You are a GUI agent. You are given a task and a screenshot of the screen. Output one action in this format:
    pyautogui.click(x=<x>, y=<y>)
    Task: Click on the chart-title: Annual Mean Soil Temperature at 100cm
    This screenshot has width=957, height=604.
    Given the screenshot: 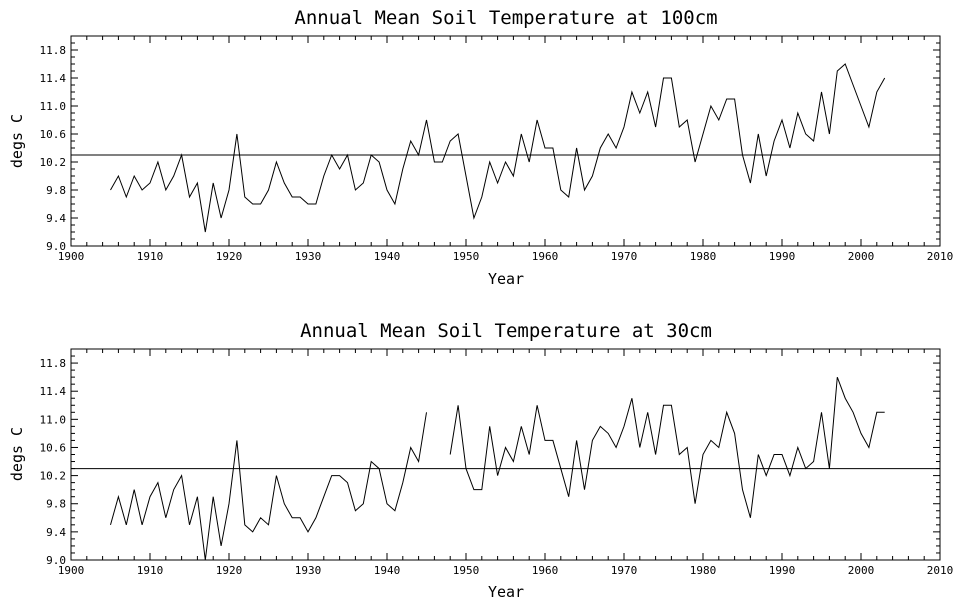 What is the action you would take?
    pyautogui.click(x=505, y=18)
    